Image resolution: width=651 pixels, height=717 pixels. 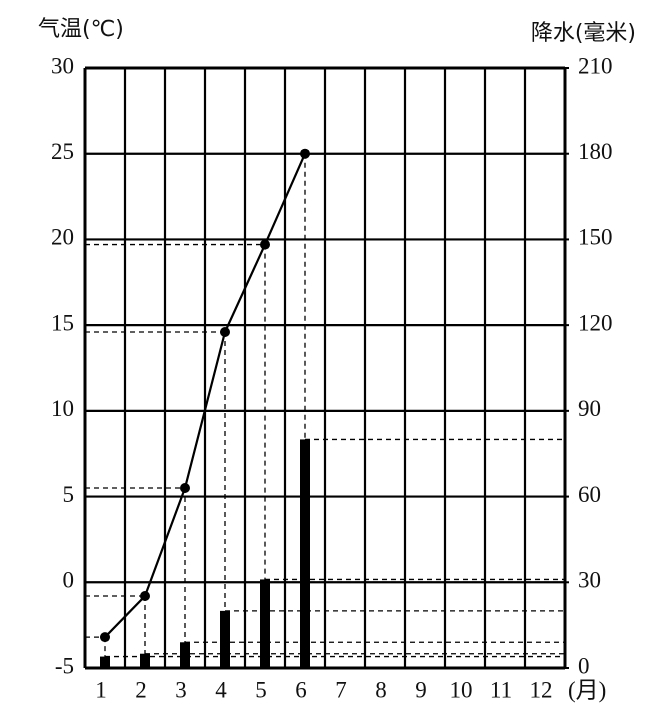 I want to click on y2-tick-label: 210, so click(x=595, y=65).